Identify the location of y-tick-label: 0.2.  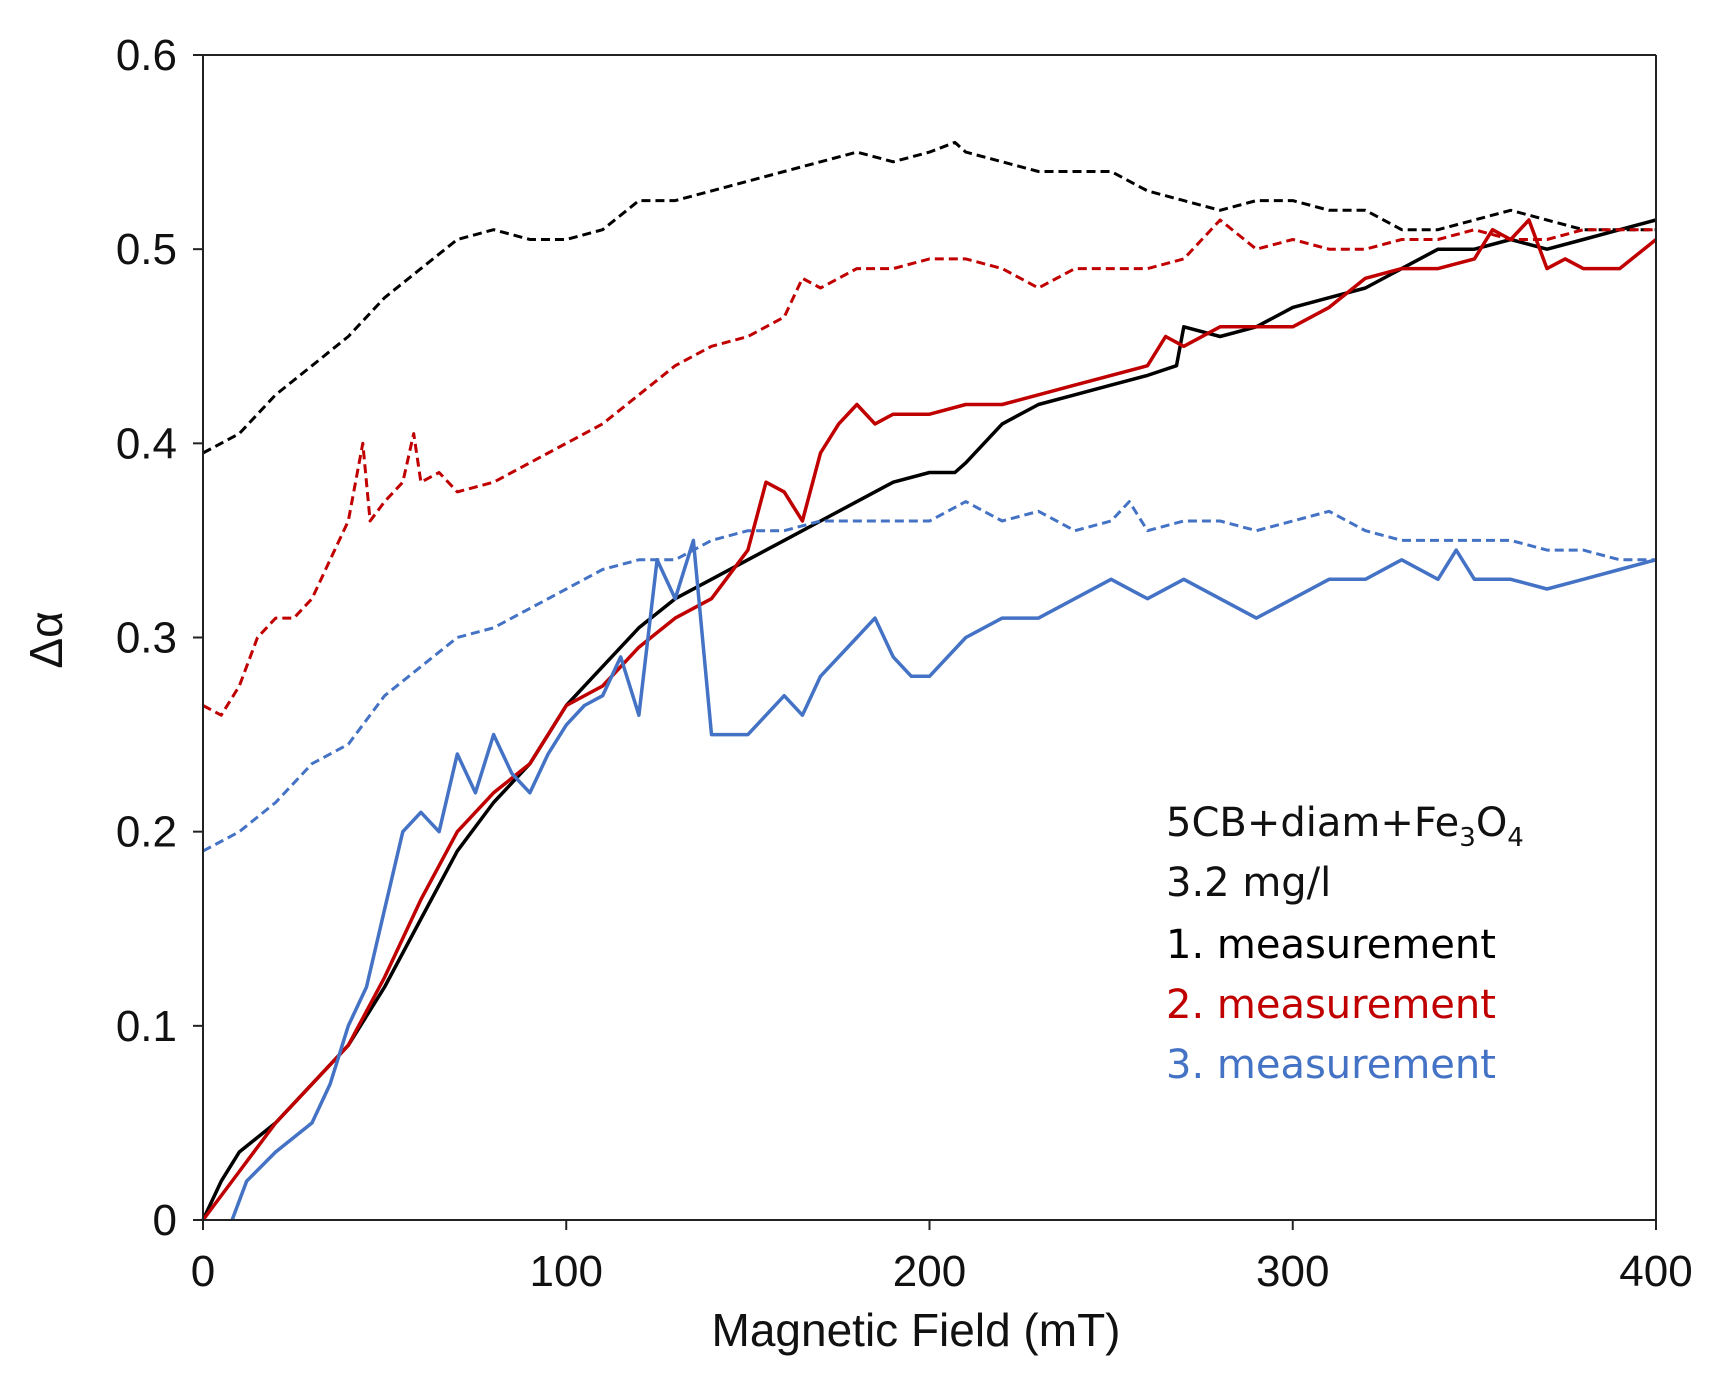
(146, 832).